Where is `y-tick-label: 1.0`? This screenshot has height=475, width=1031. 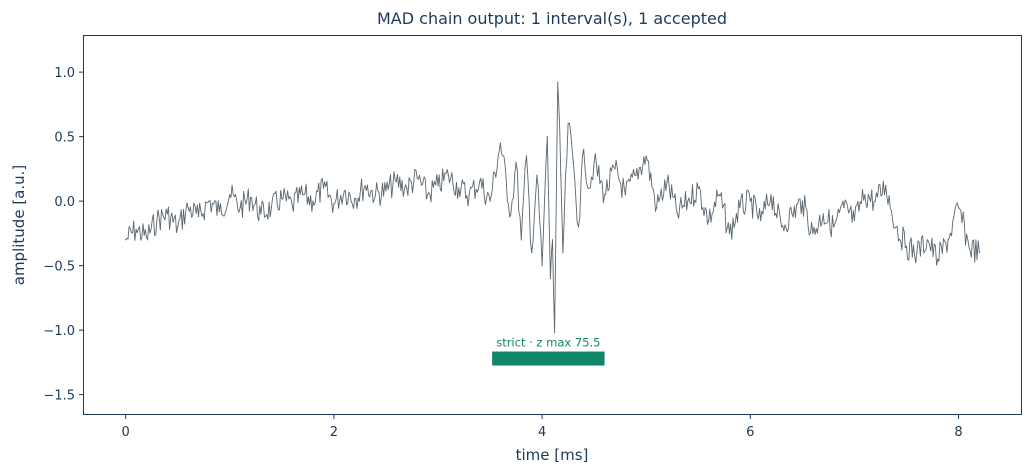
y-tick-label: 1.0 is located at coordinates (64, 73).